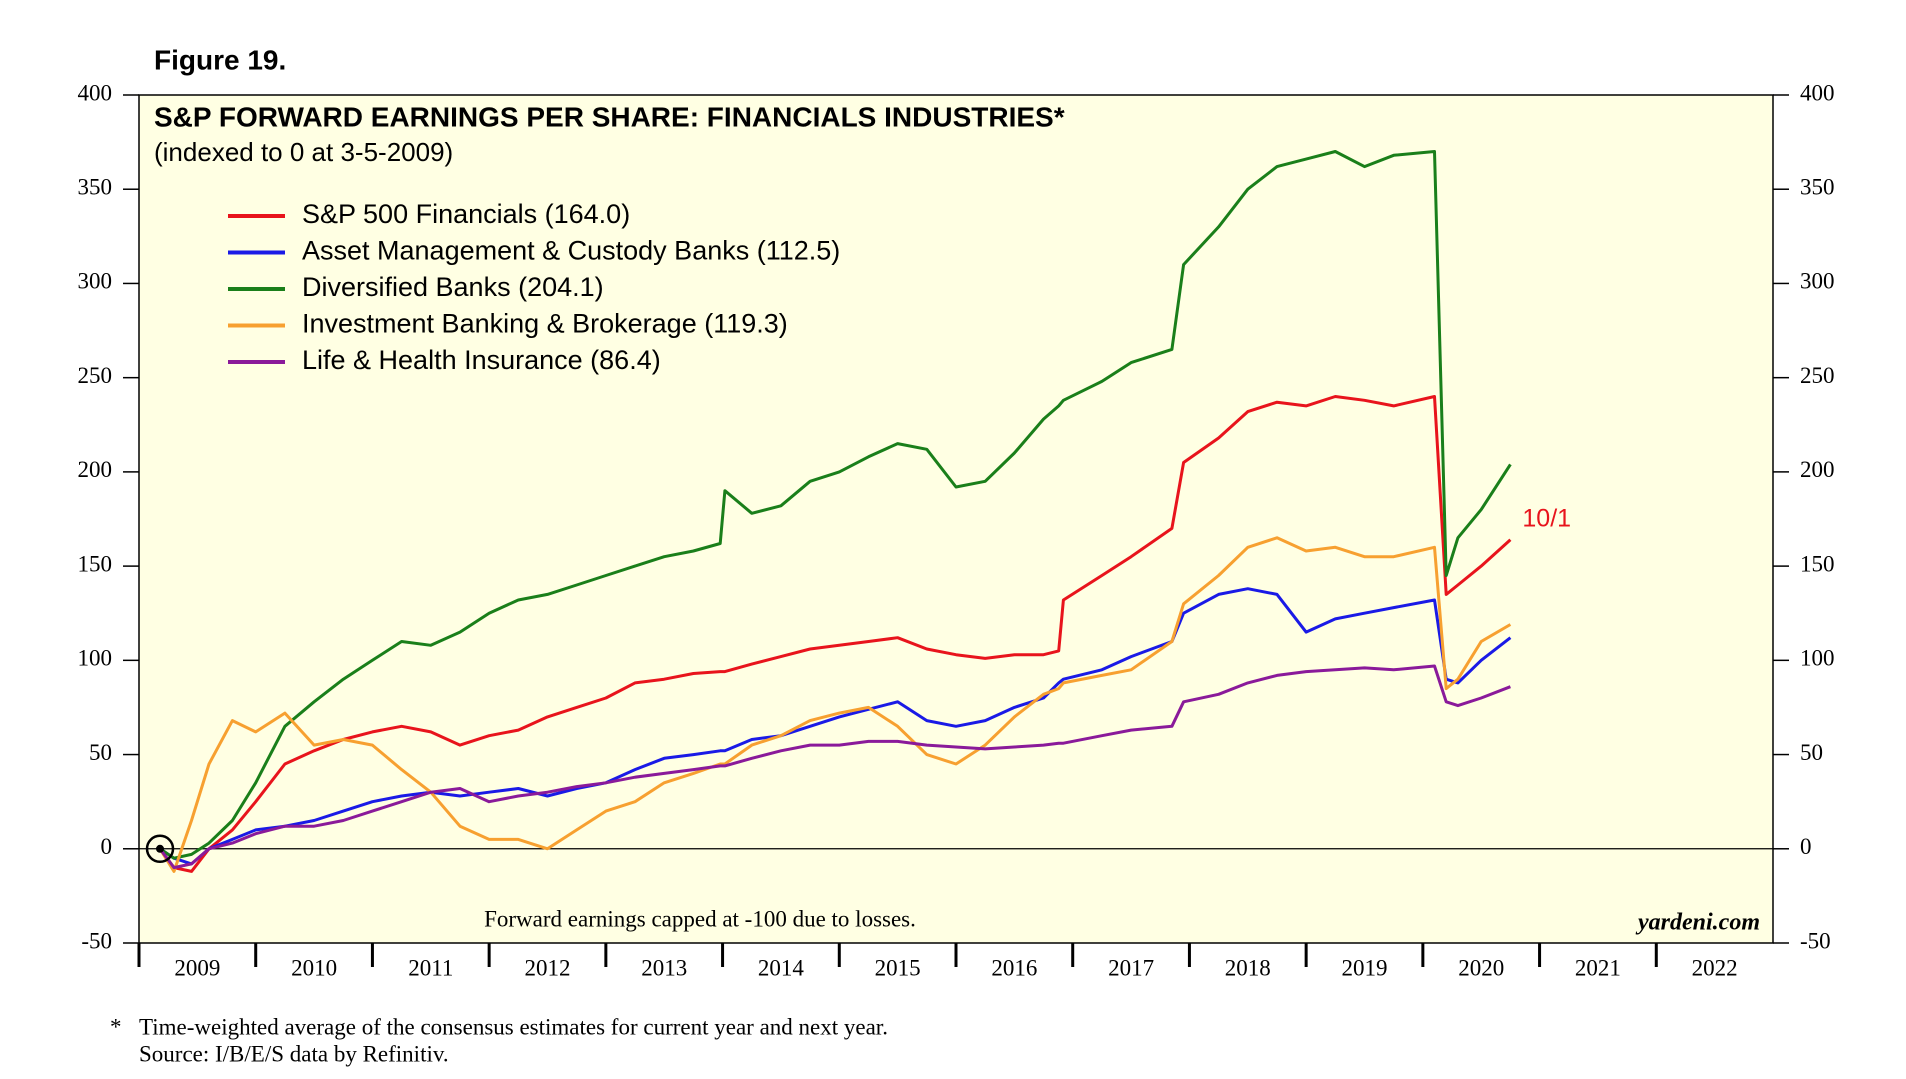 The width and height of the screenshot is (1906, 1079). What do you see at coordinates (1815, 940) in the screenshot?
I see `y2-tick-label: -50` at bounding box center [1815, 940].